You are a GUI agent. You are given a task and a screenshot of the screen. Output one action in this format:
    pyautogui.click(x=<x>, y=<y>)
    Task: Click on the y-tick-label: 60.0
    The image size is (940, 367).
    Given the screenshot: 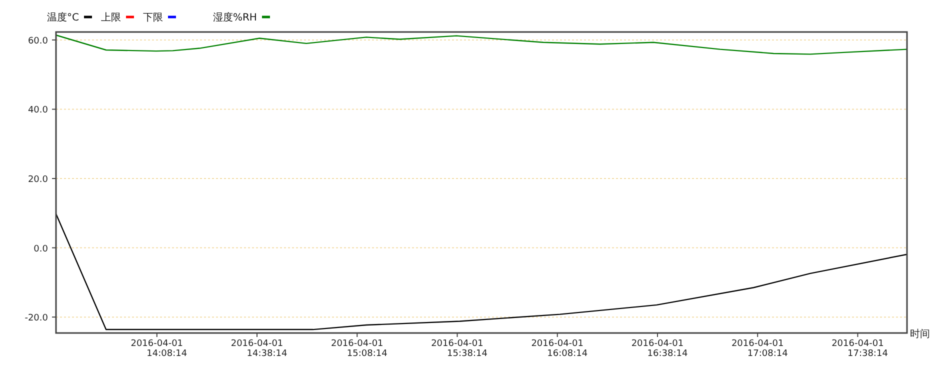 What is the action you would take?
    pyautogui.click(x=38, y=41)
    